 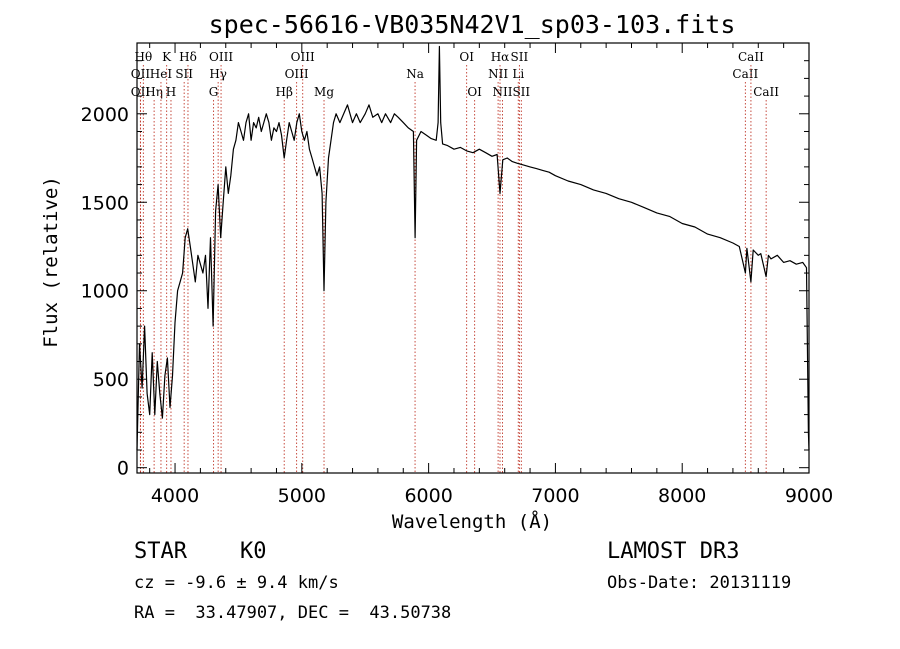 I want to click on x-tick-label: 8000, so click(x=682, y=496).